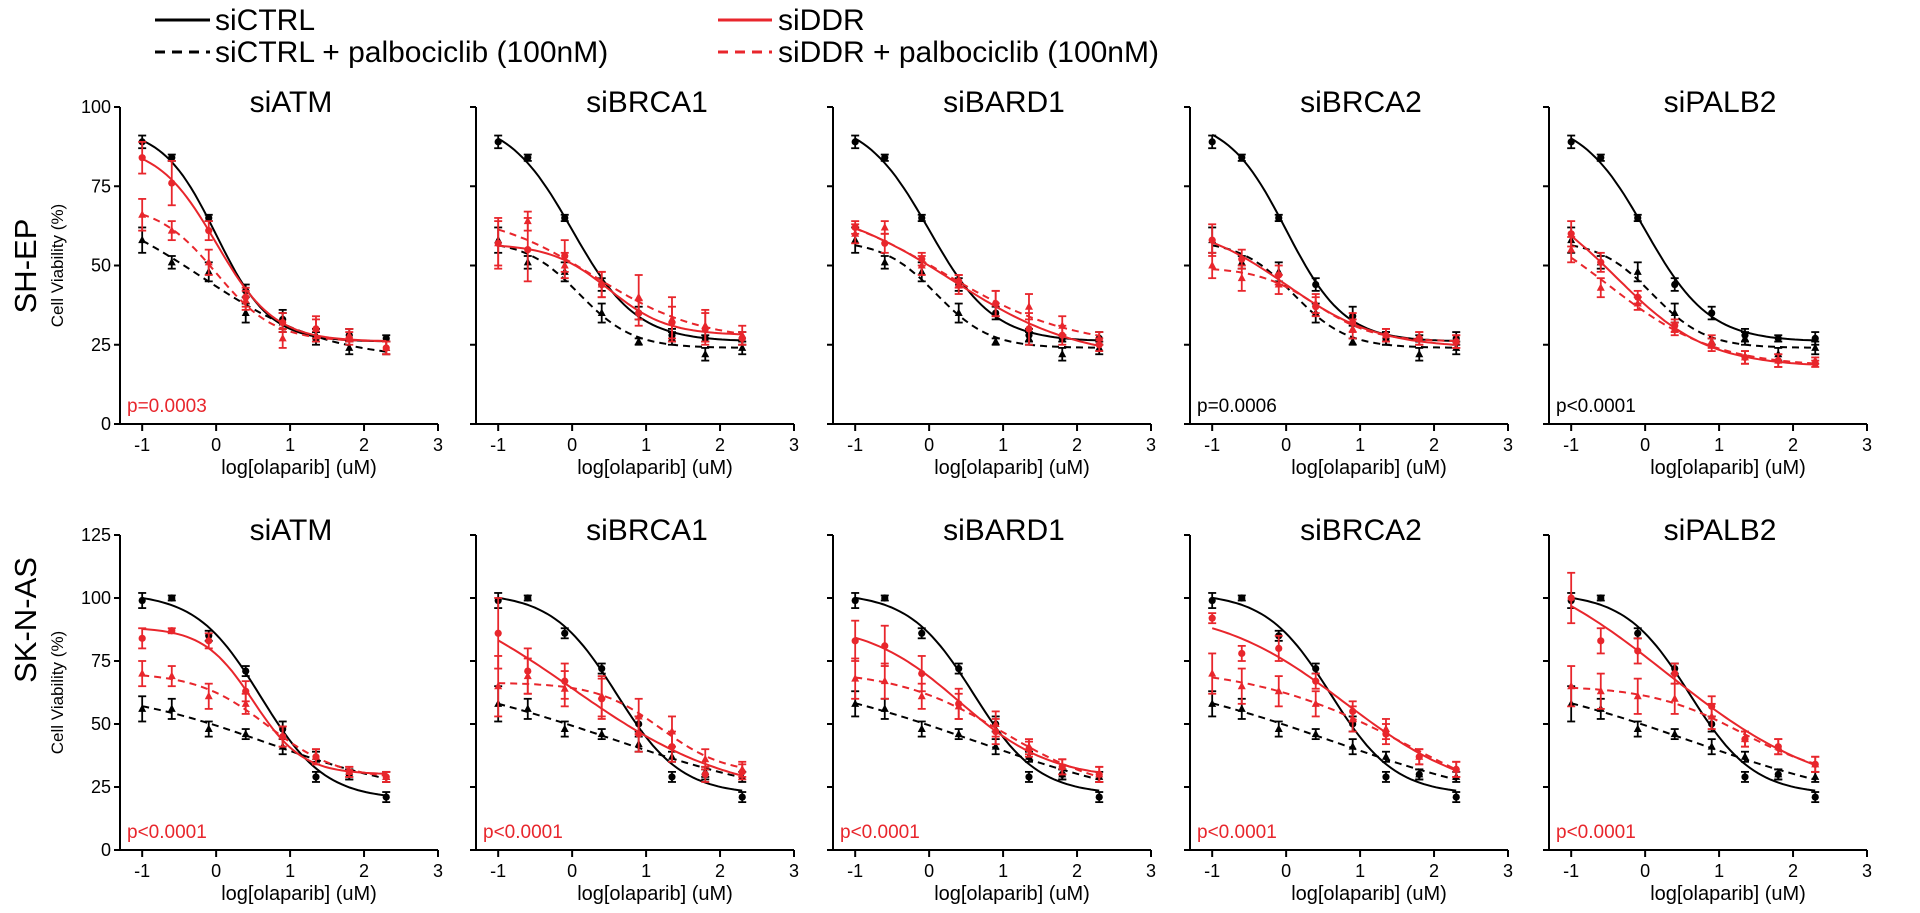  What do you see at coordinates (101, 186) in the screenshot?
I see `y-tick-label: 75` at bounding box center [101, 186].